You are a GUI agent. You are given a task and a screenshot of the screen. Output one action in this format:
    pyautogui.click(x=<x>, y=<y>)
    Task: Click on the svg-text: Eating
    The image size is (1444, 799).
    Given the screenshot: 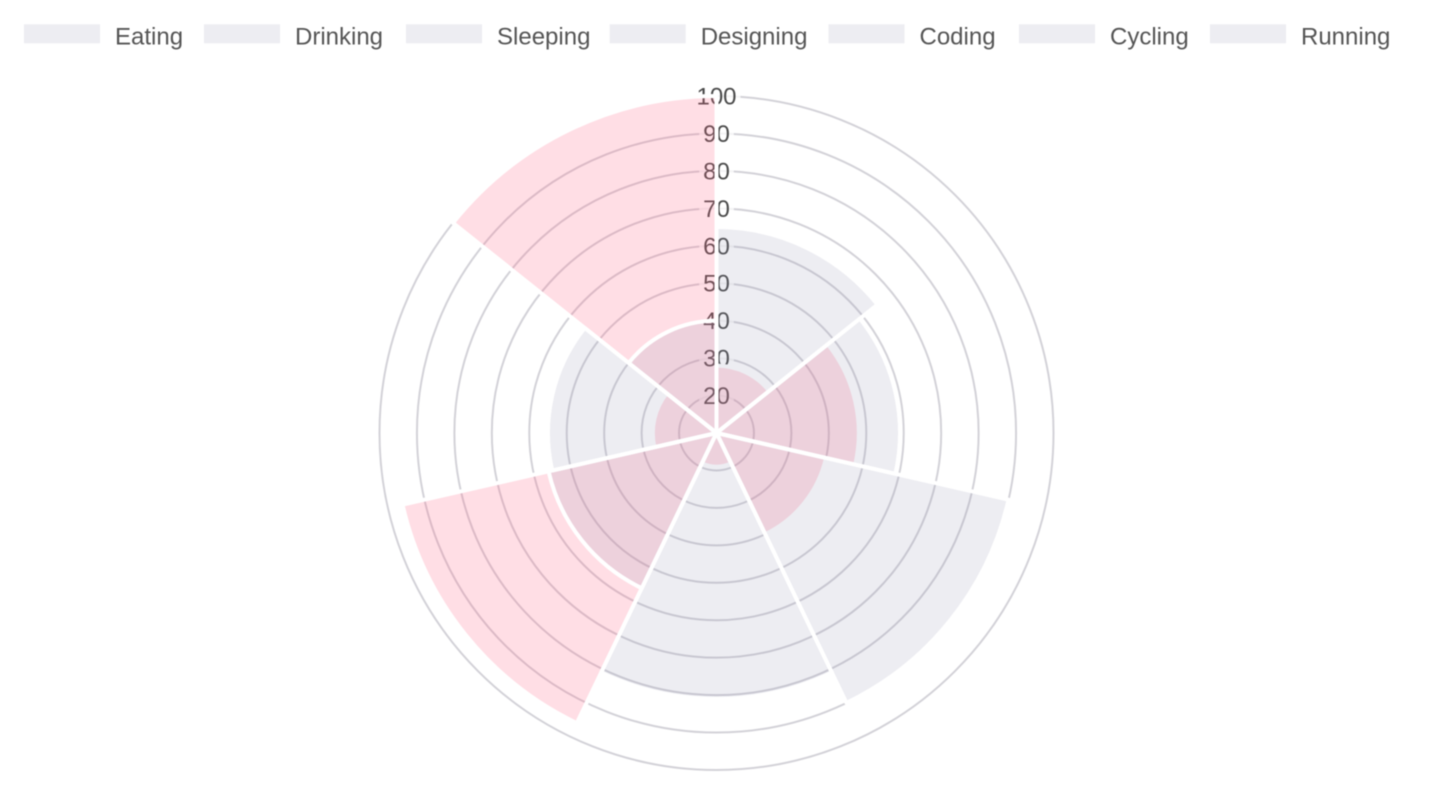 What is the action you would take?
    pyautogui.click(x=149, y=37)
    